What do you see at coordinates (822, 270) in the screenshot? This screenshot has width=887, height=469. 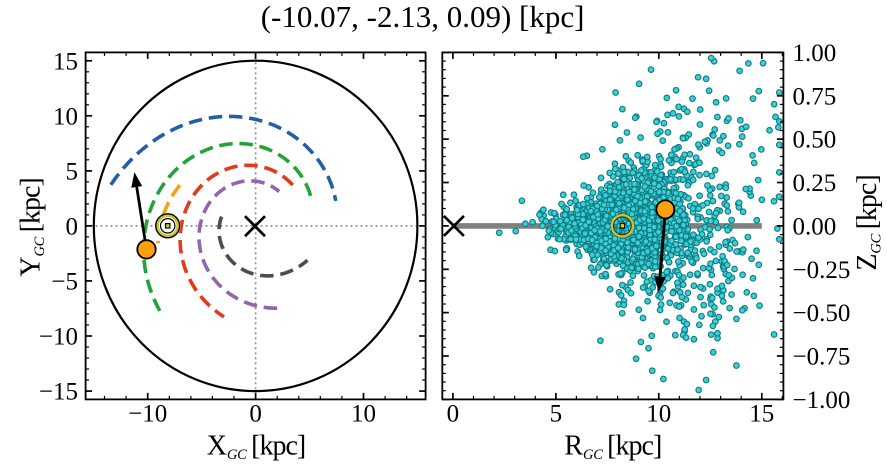 I see `svg-text: −0.25` at bounding box center [822, 270].